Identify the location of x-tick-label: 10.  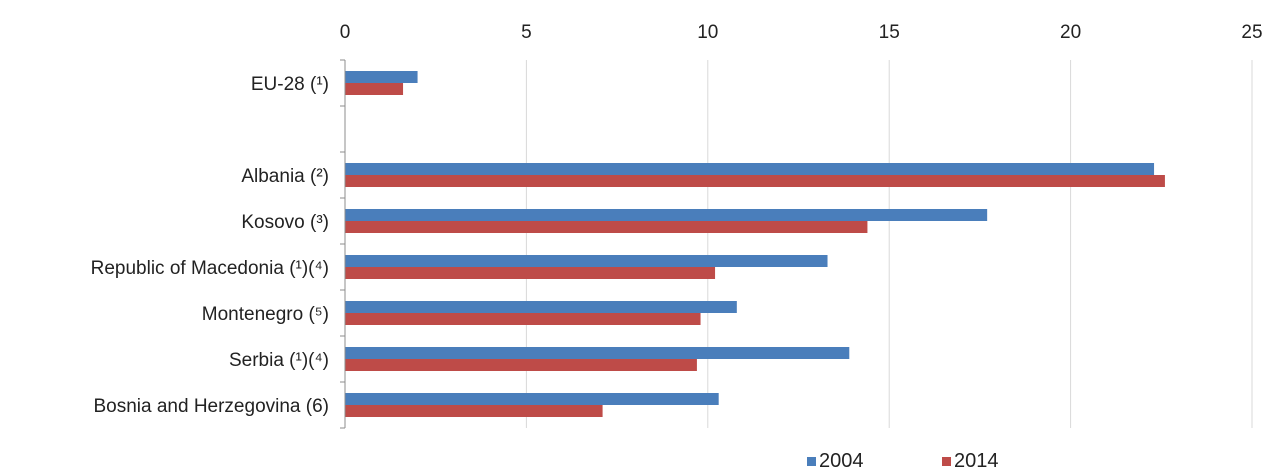
(707, 32).